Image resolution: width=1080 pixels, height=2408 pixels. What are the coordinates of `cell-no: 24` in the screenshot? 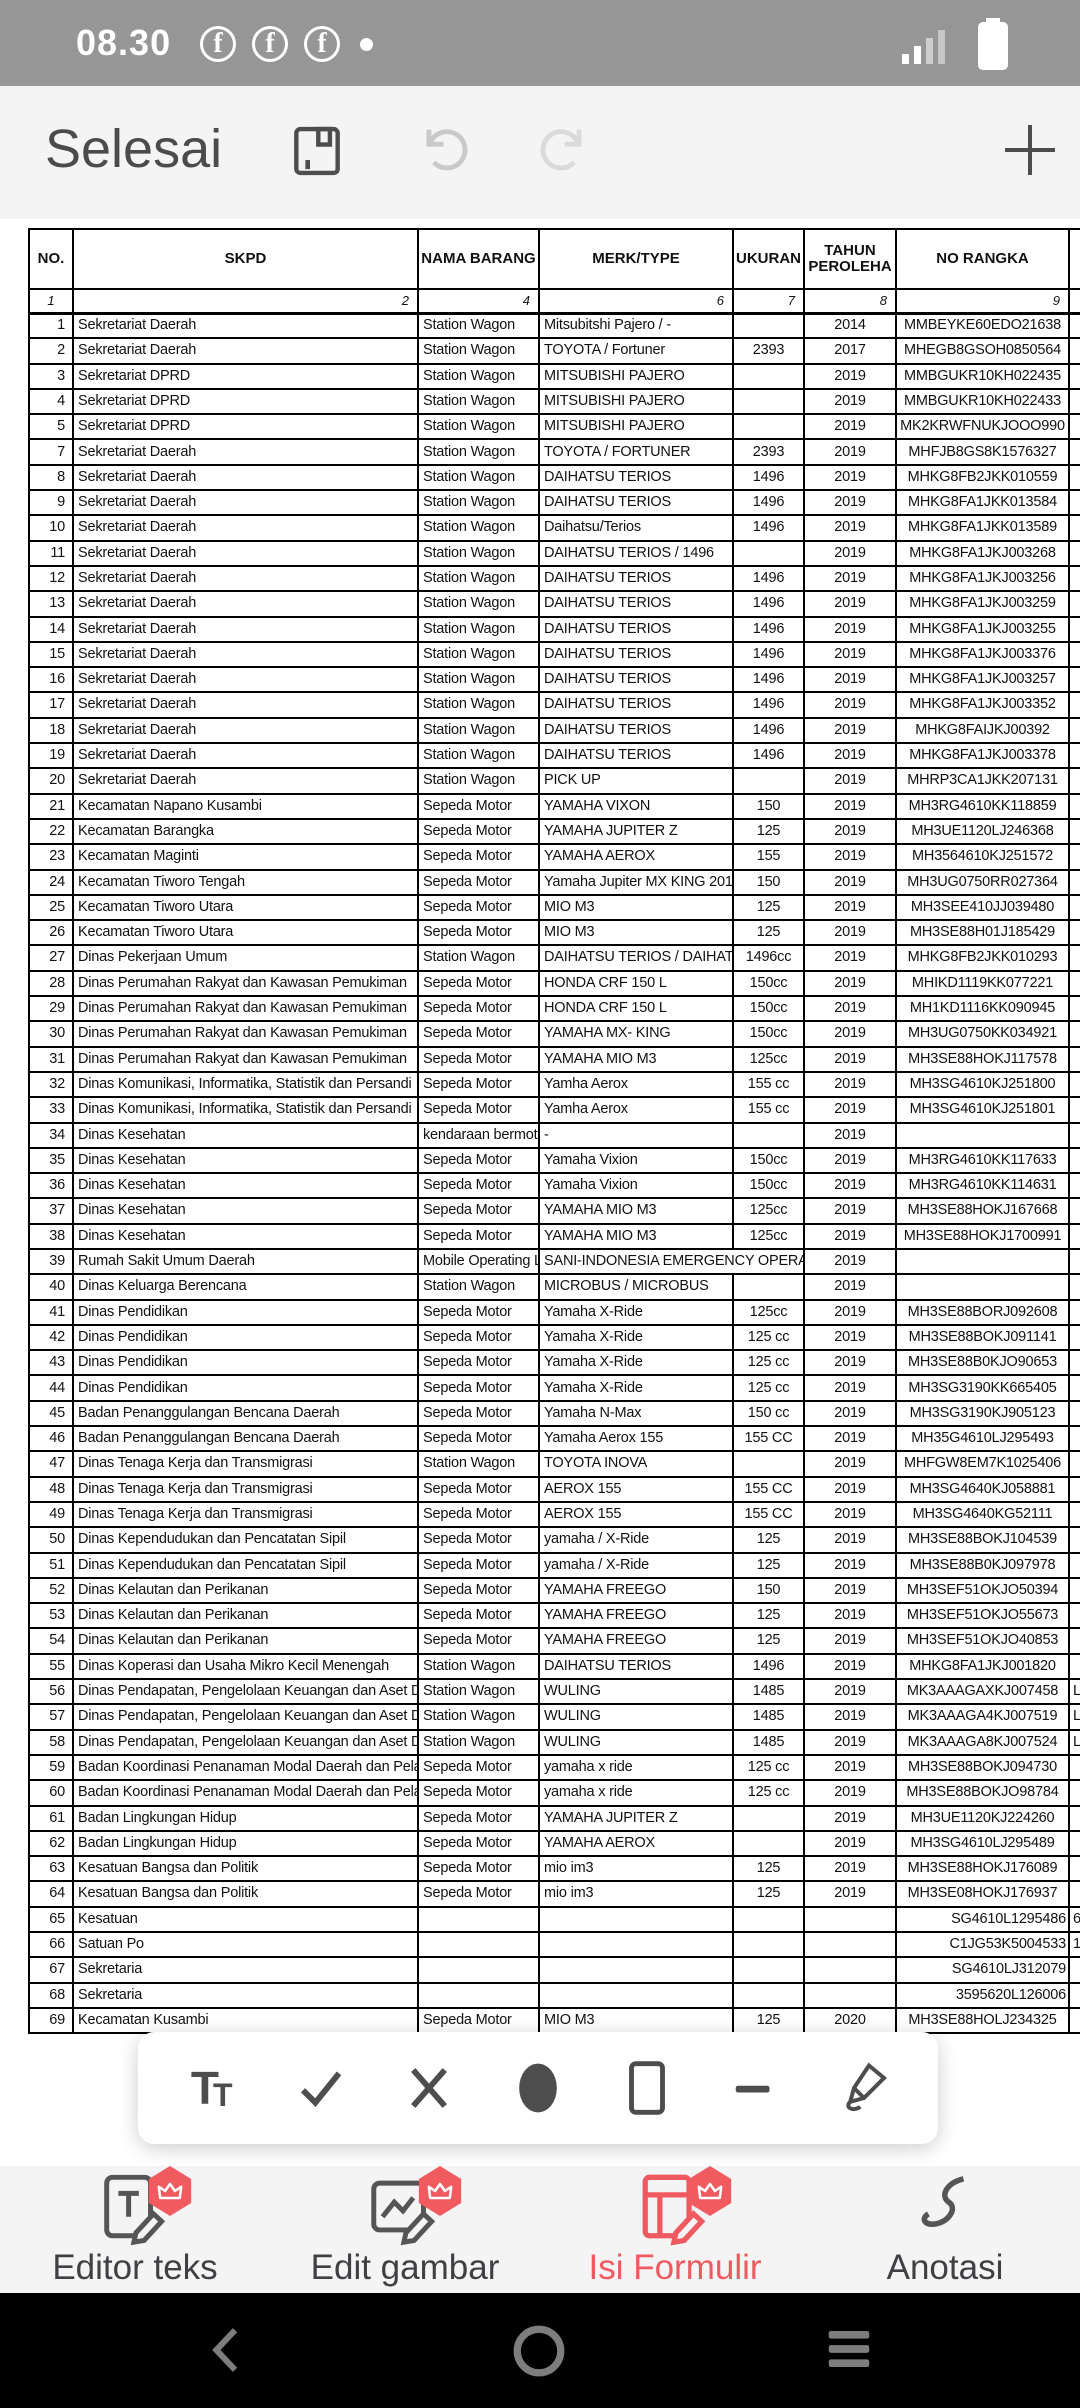 It's located at (51, 882).